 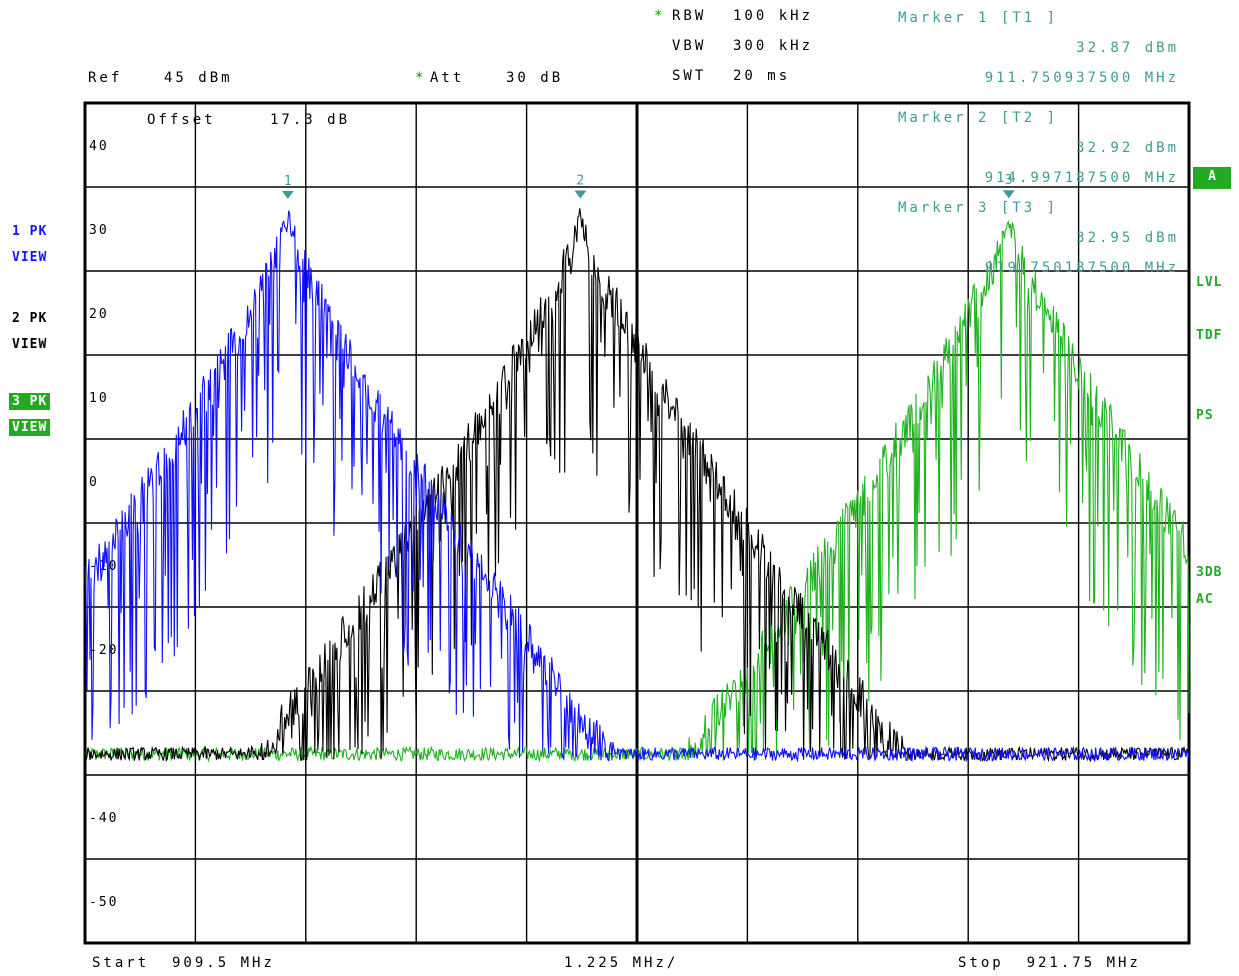 I want to click on marker1-level: 32.87 dBm, so click(x=1127, y=48).